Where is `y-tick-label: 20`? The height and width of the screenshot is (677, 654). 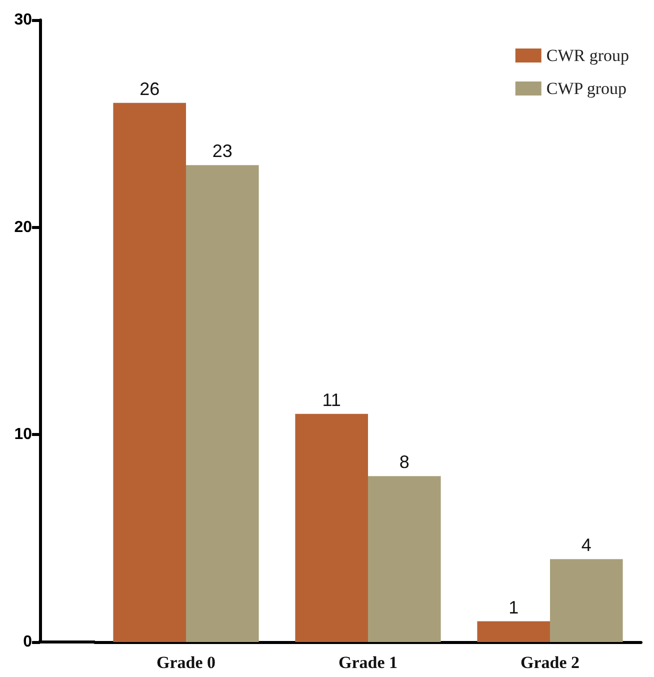
y-tick-label: 20 is located at coordinates (23, 227).